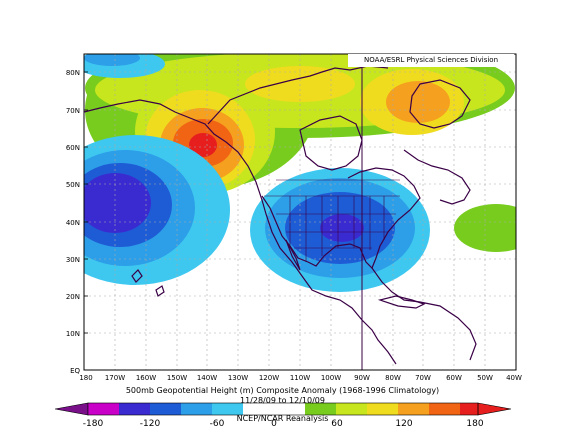  What do you see at coordinates (431, 60) in the screenshot?
I see `credit-label: NOAA/ESRL Physical Sciences Division` at bounding box center [431, 60].